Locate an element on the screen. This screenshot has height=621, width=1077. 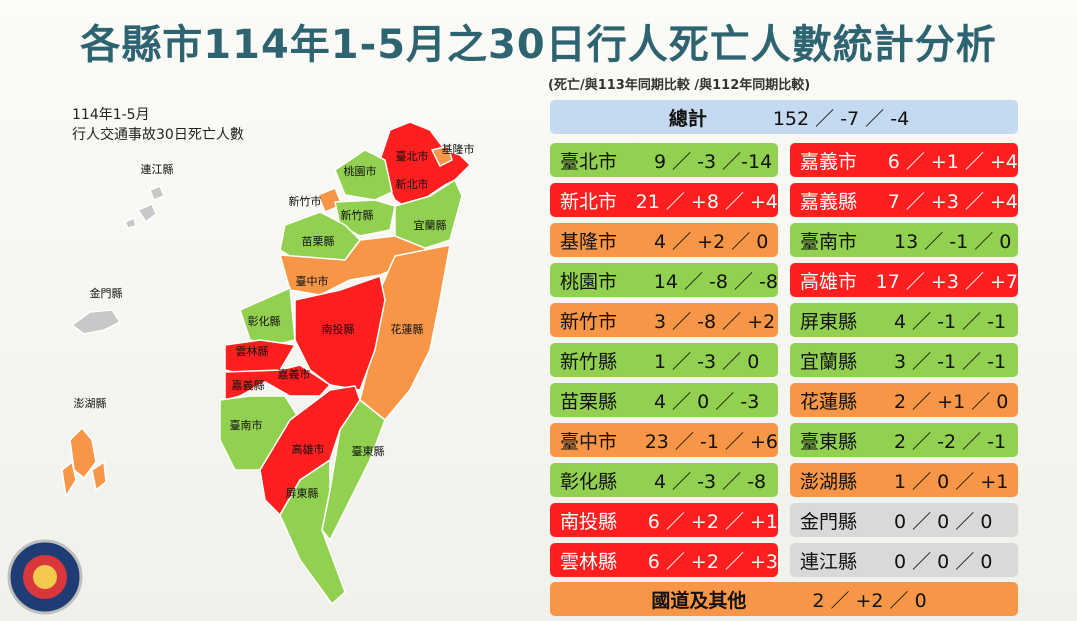
table-row: 臺中市 23 ／ -1 ／ +6 is located at coordinates (664, 440).